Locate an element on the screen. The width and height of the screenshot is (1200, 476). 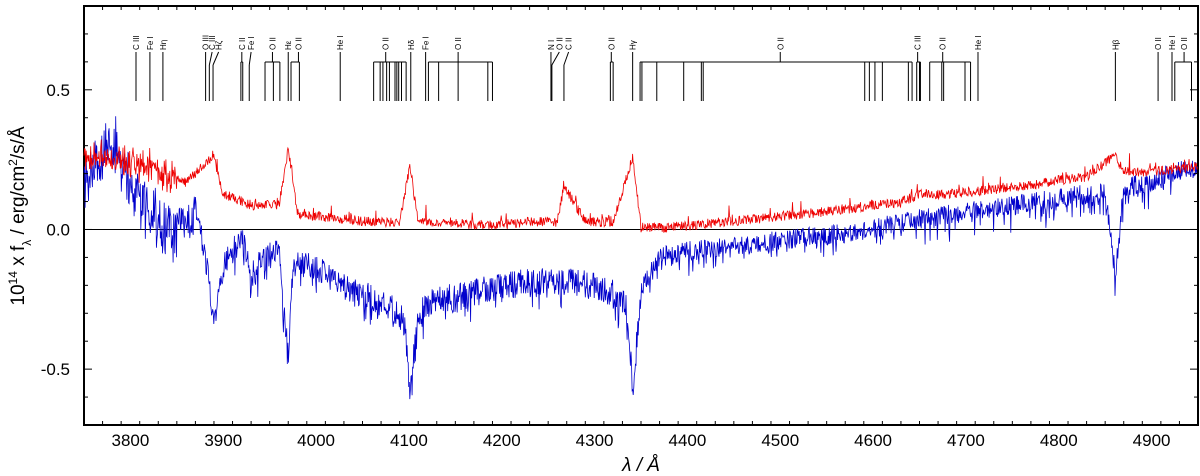
y-tick-label: 0.5 is located at coordinates (58, 90).